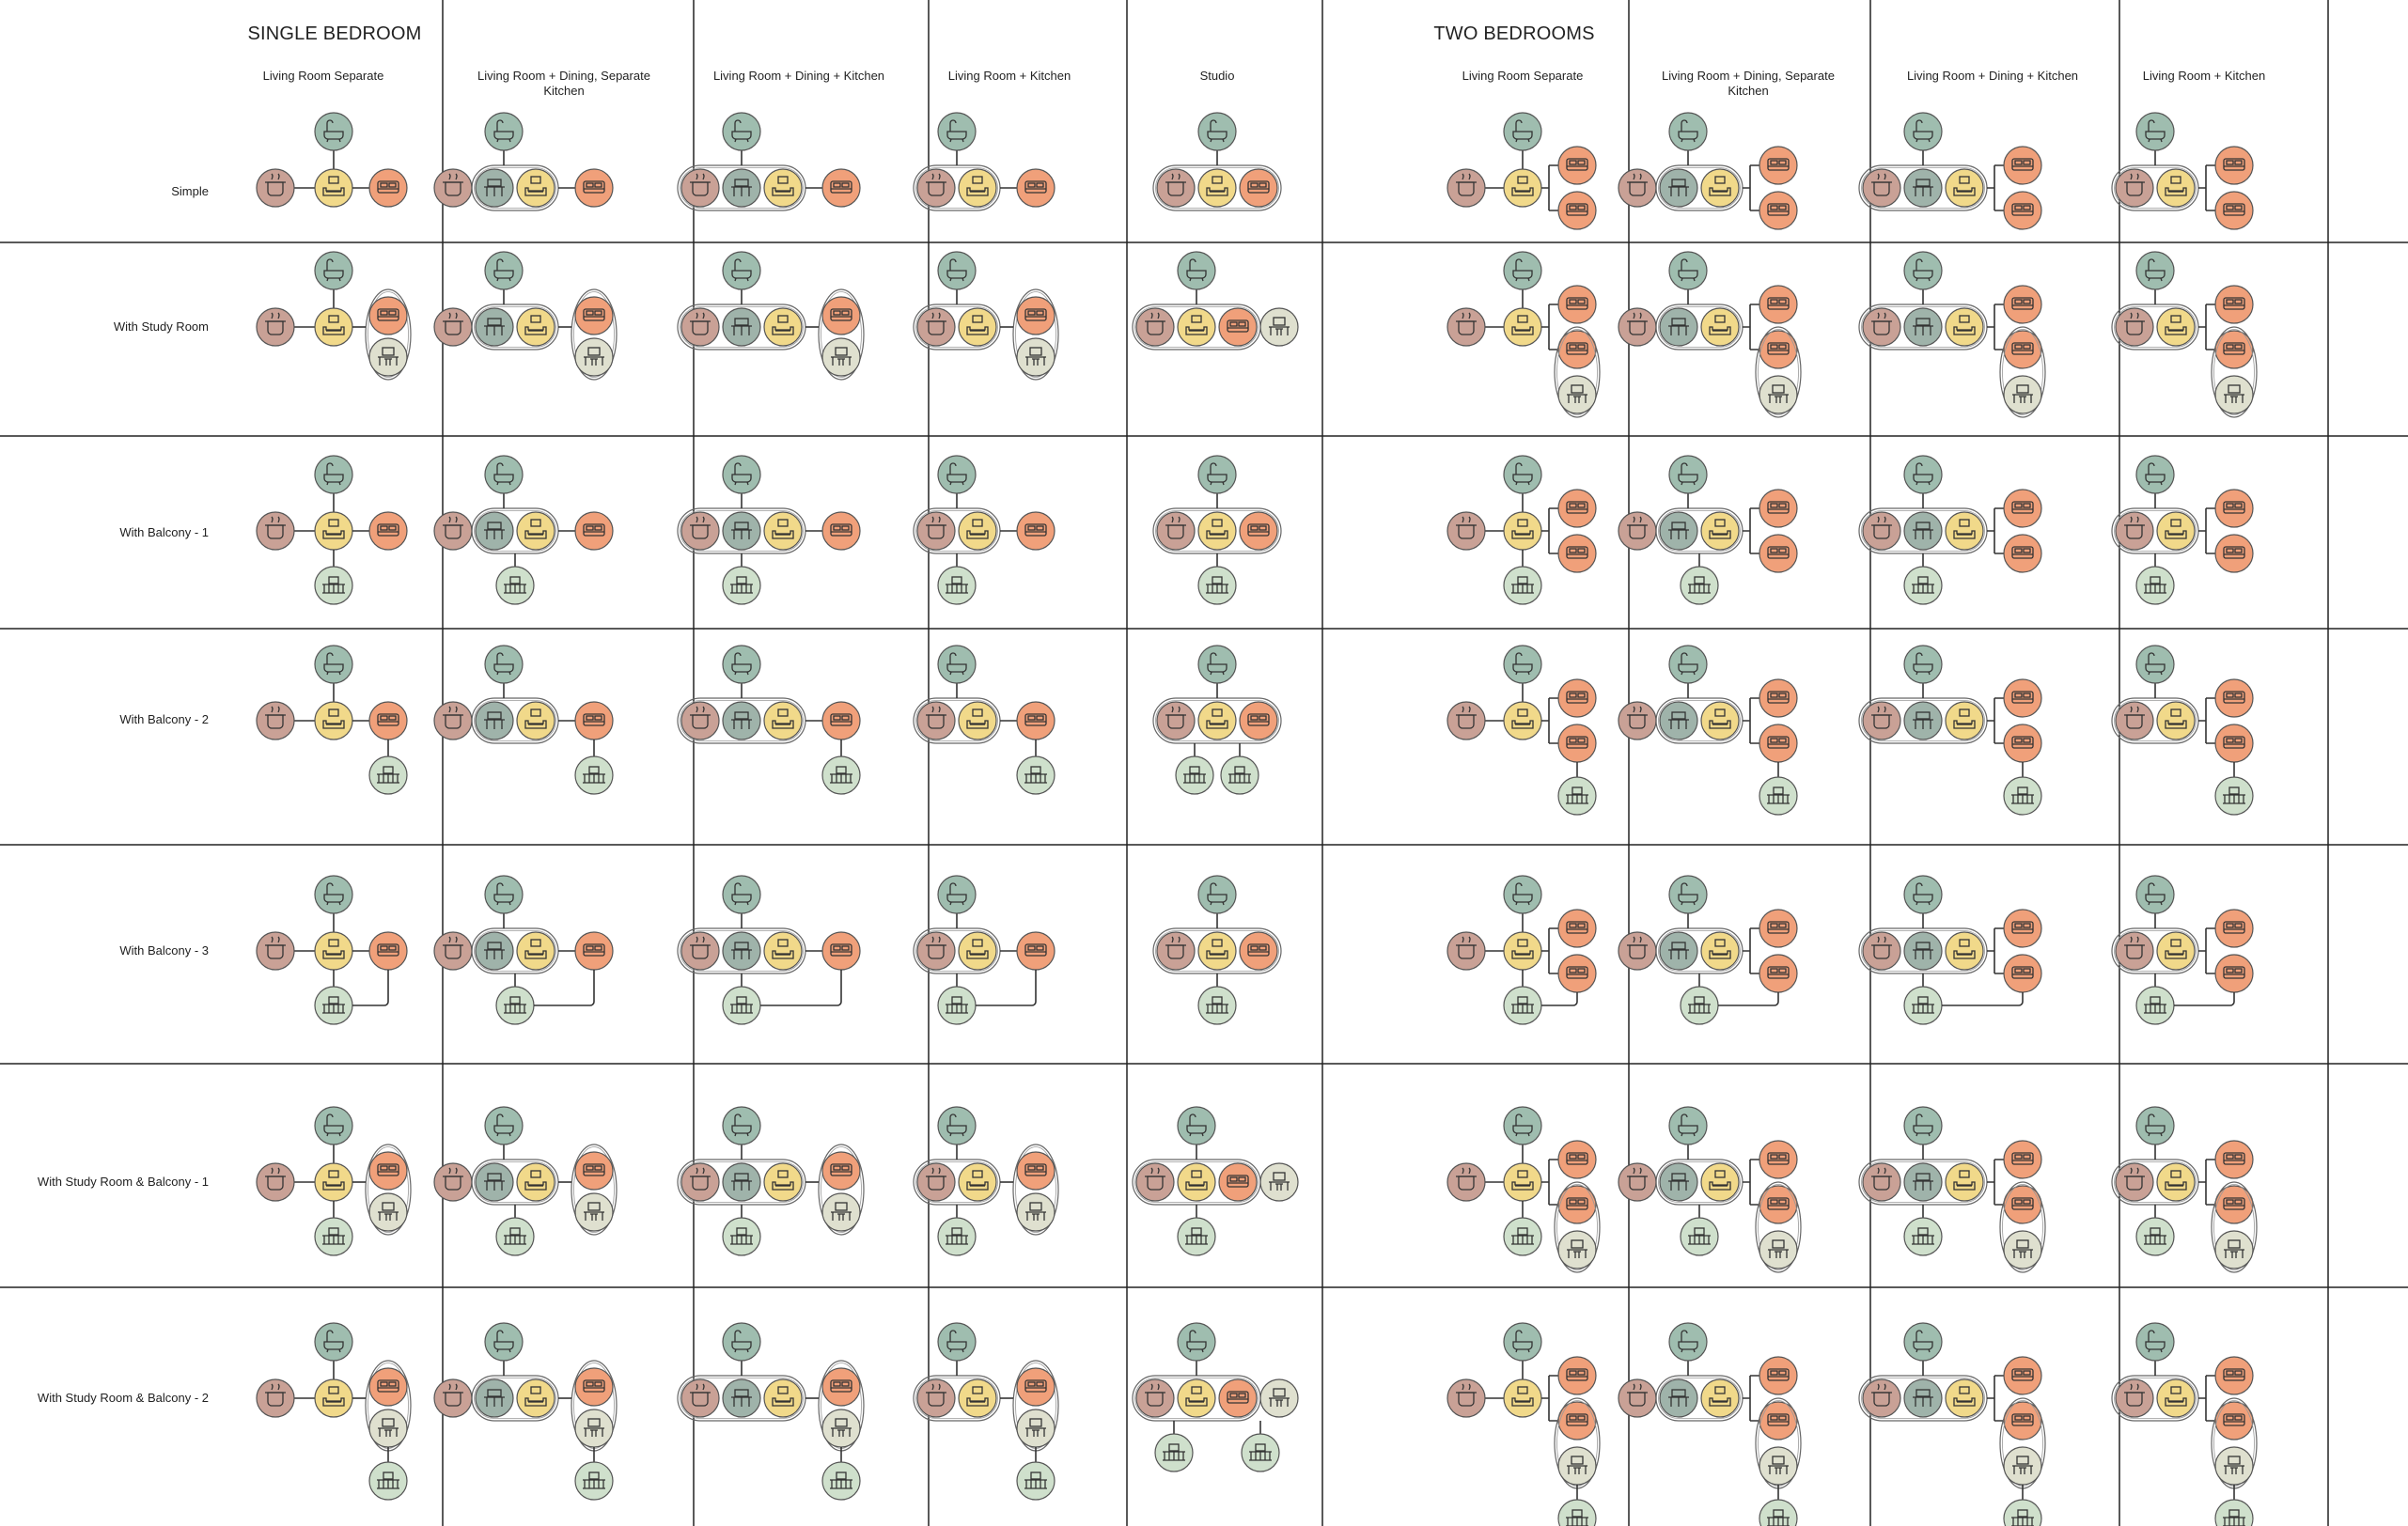 The height and width of the screenshot is (1526, 2408). What do you see at coordinates (1523, 76) in the screenshot?
I see `column-header: Living Room Separate` at bounding box center [1523, 76].